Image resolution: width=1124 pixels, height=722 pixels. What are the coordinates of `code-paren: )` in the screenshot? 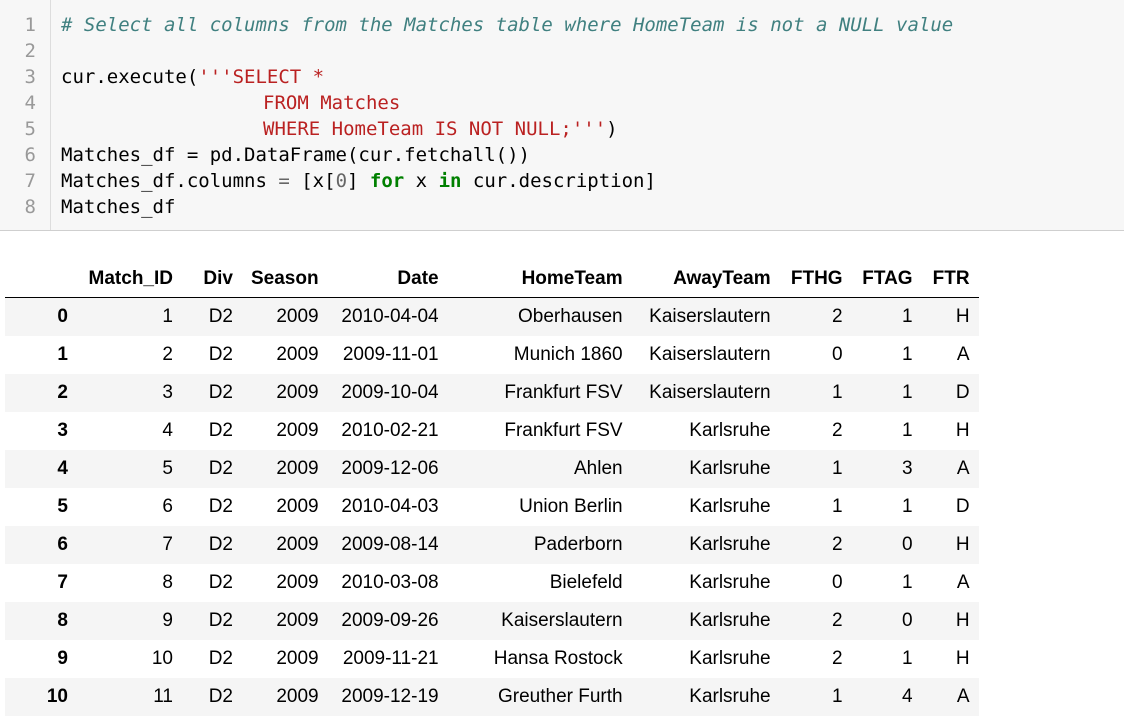 It's located at (612, 129).